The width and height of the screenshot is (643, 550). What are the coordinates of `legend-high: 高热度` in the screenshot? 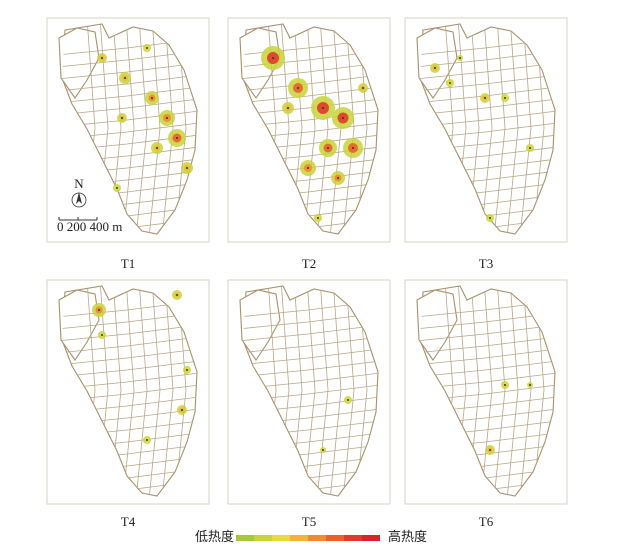 It's located at (407, 536).